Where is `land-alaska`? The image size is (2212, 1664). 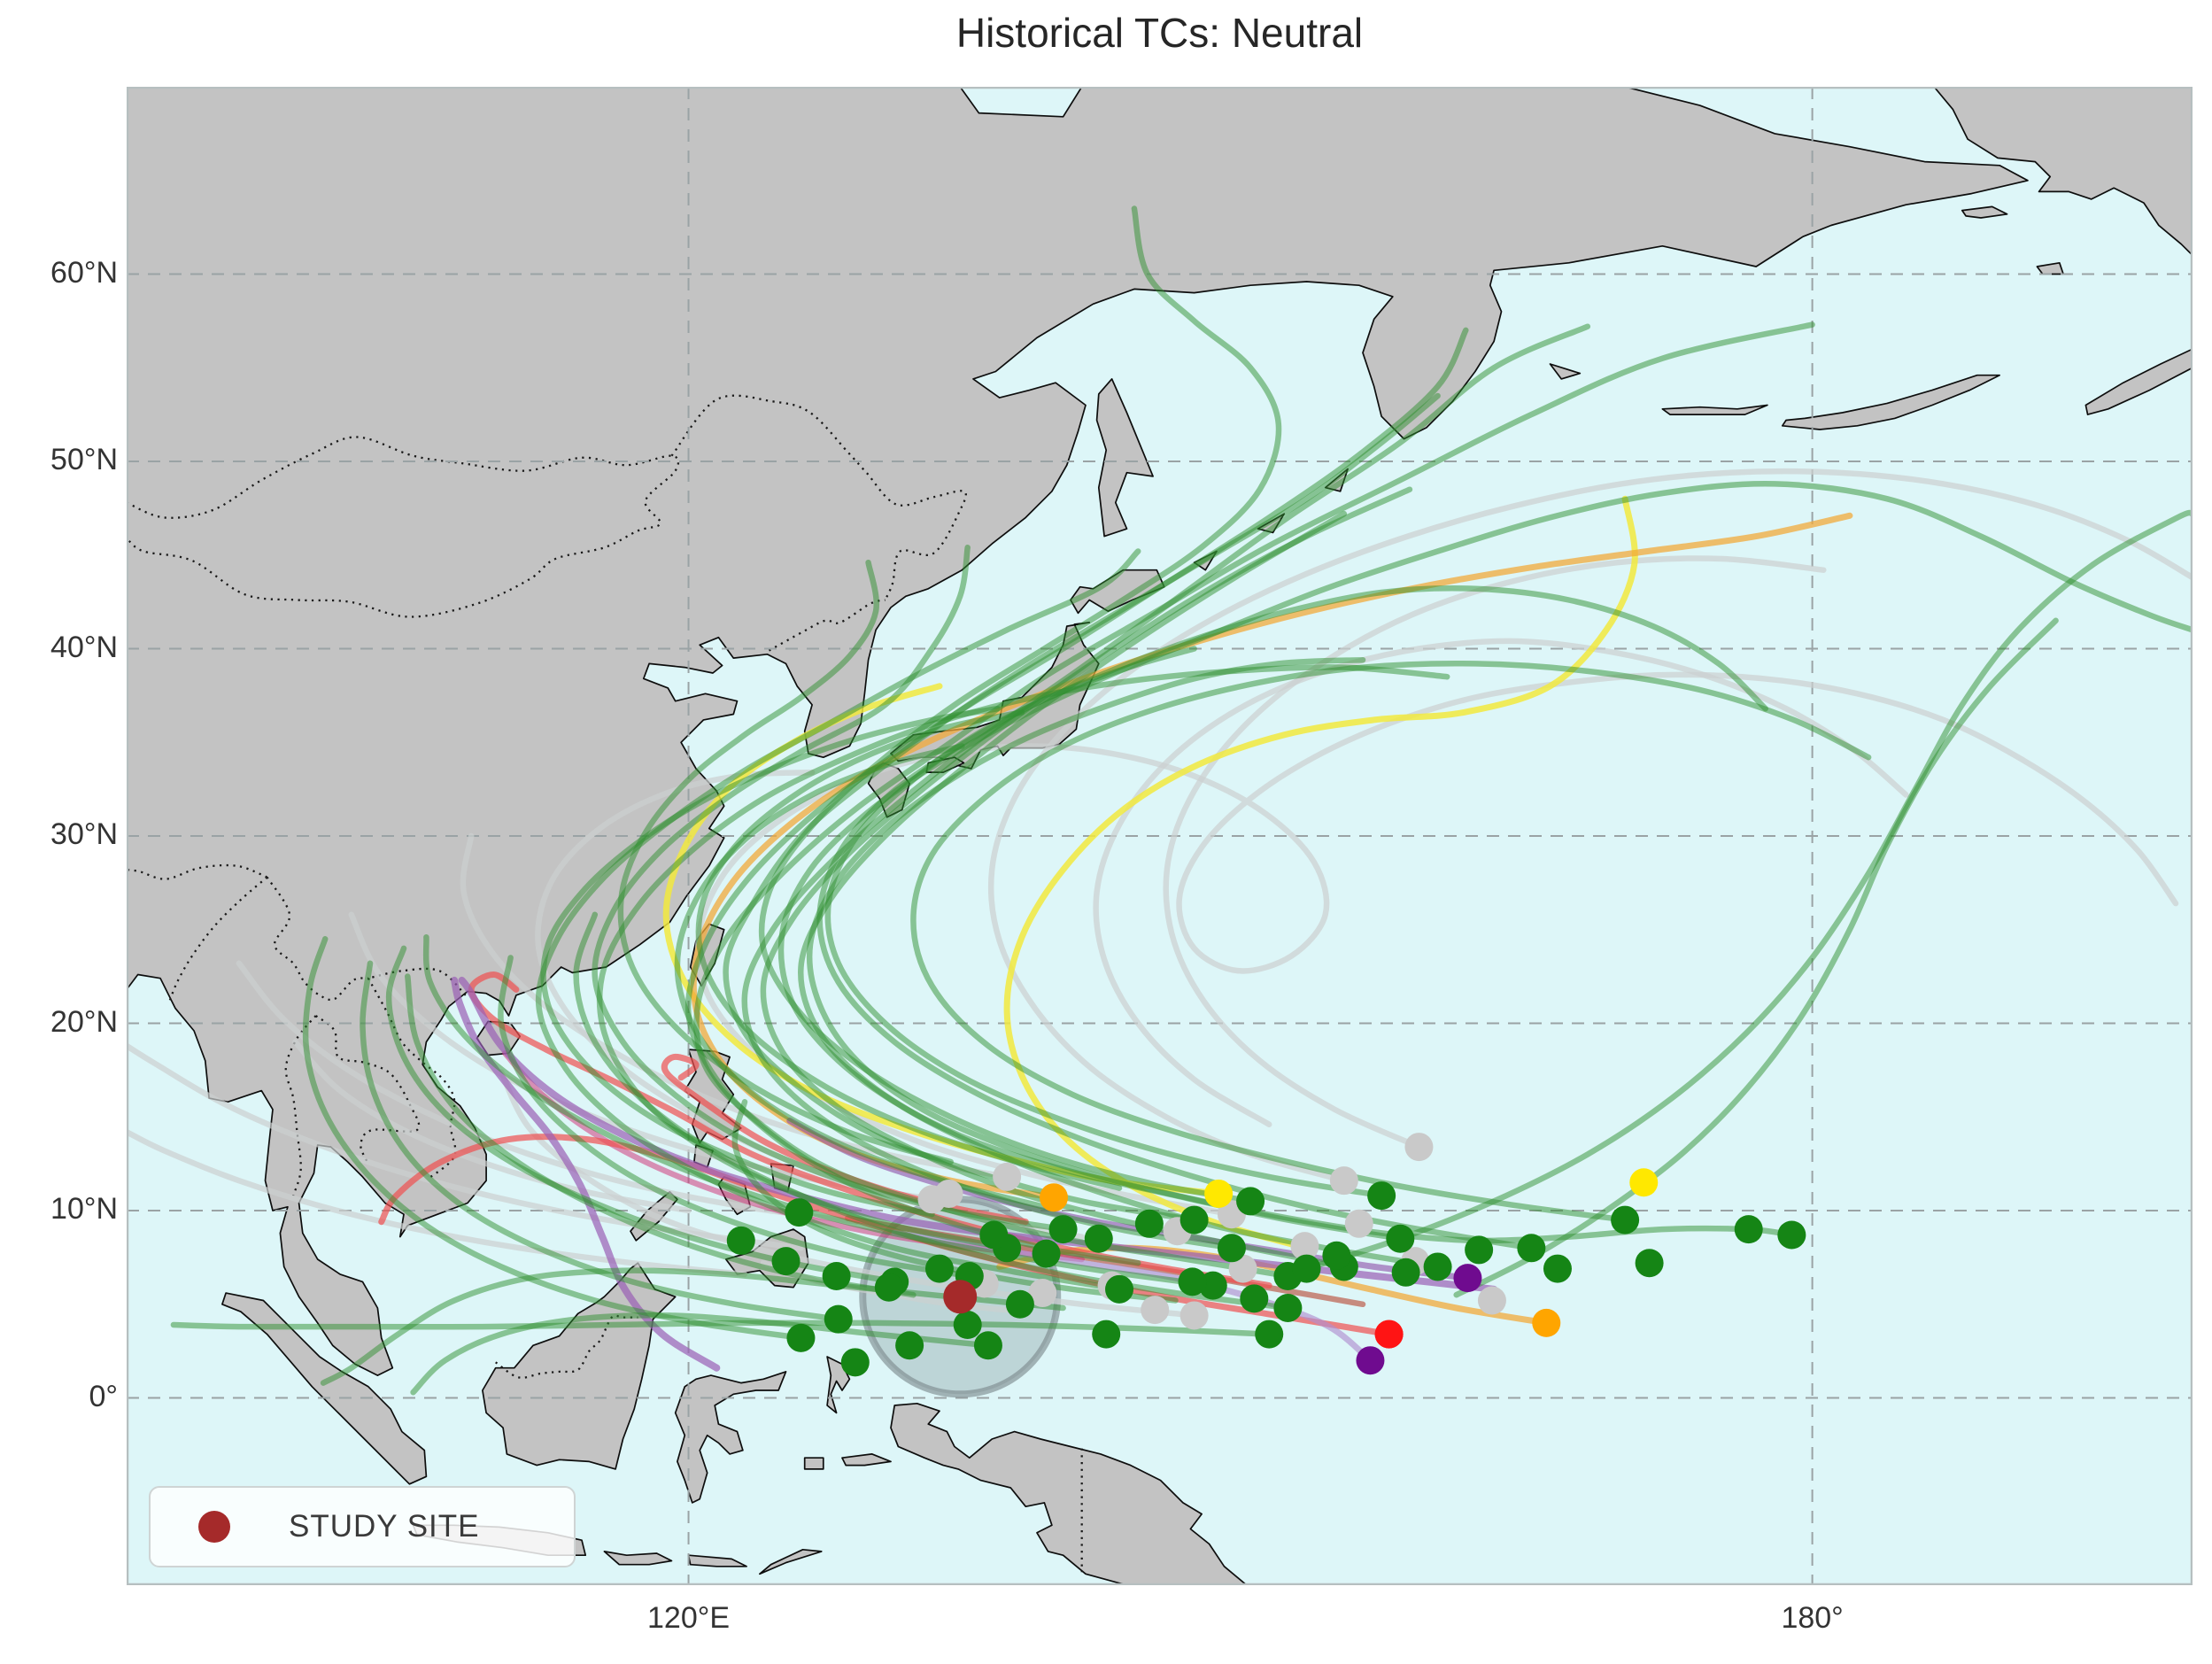
land-alaska is located at coordinates (2063, 172).